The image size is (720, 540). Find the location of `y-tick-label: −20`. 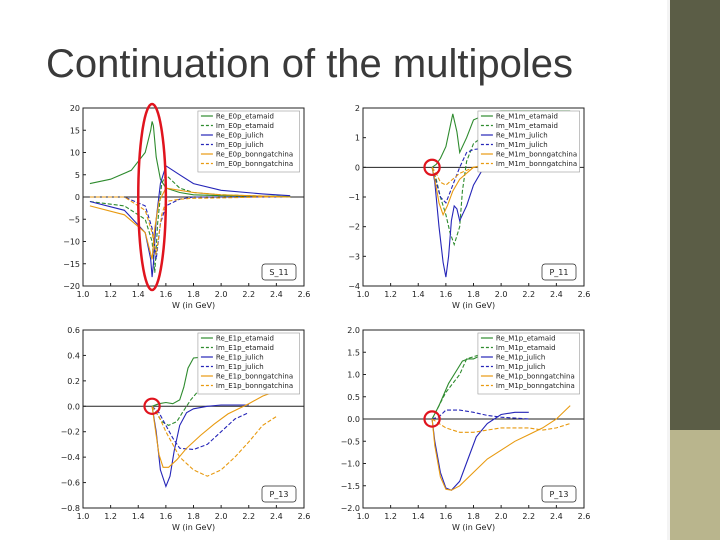

y-tick-label: −20 is located at coordinates (71, 286).